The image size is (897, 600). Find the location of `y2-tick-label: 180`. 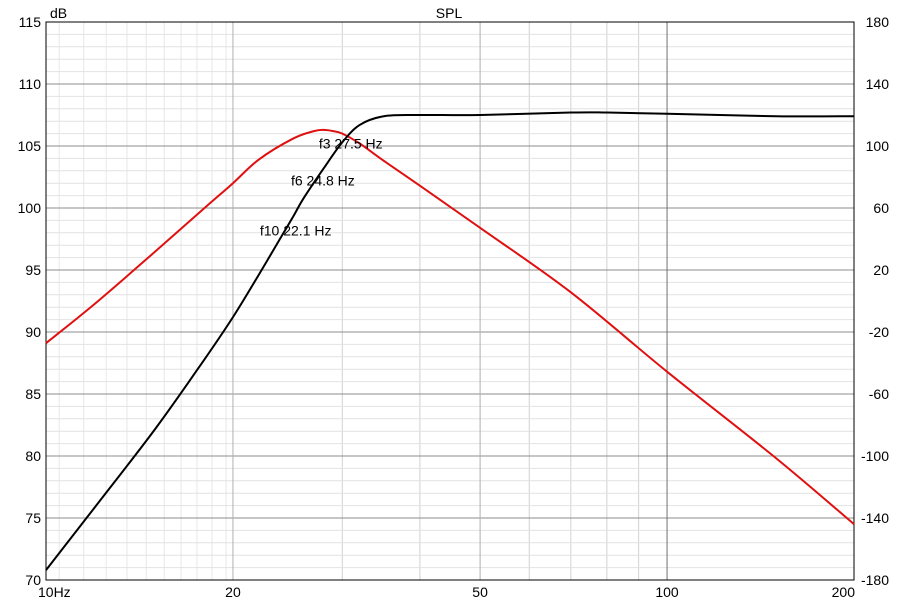

y2-tick-label: 180 is located at coordinates (878, 22).